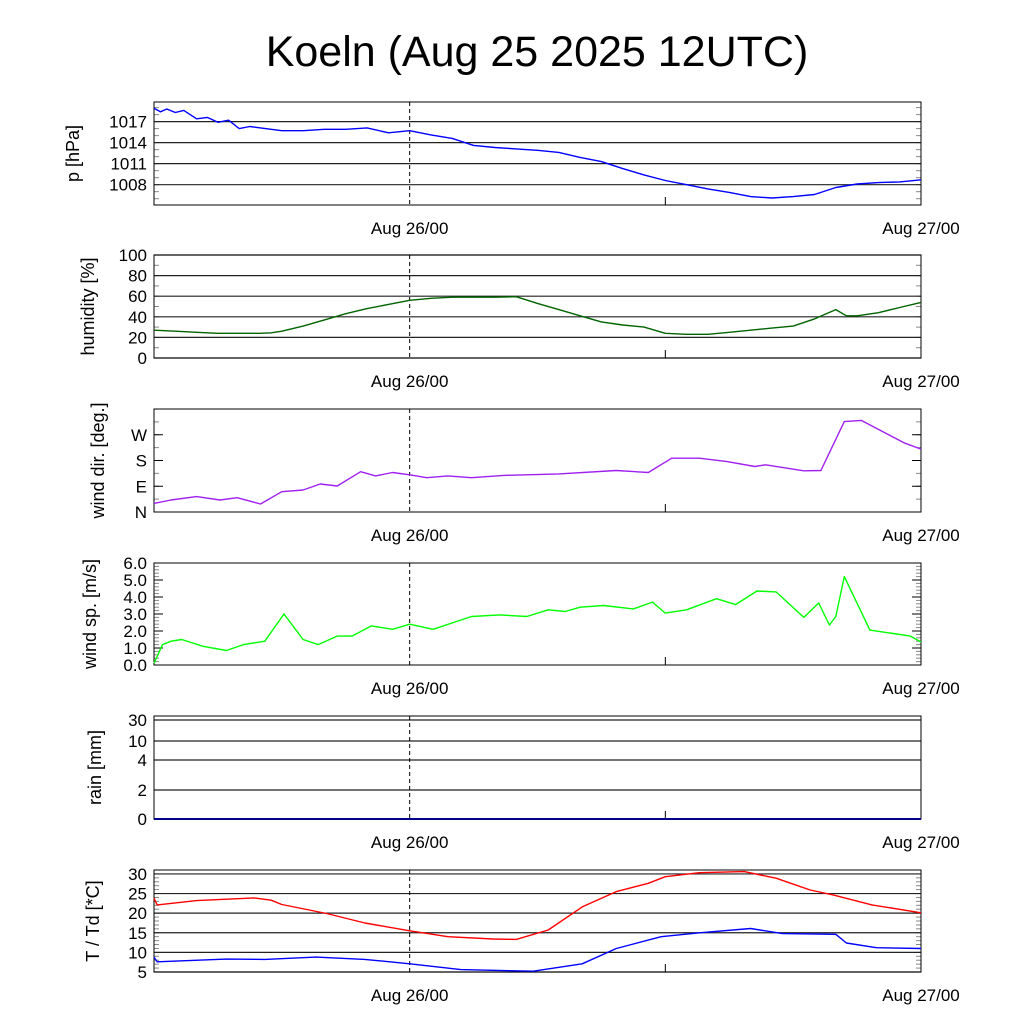  Describe the element at coordinates (135, 614) in the screenshot. I see `y-tick-label: 3.0` at that location.